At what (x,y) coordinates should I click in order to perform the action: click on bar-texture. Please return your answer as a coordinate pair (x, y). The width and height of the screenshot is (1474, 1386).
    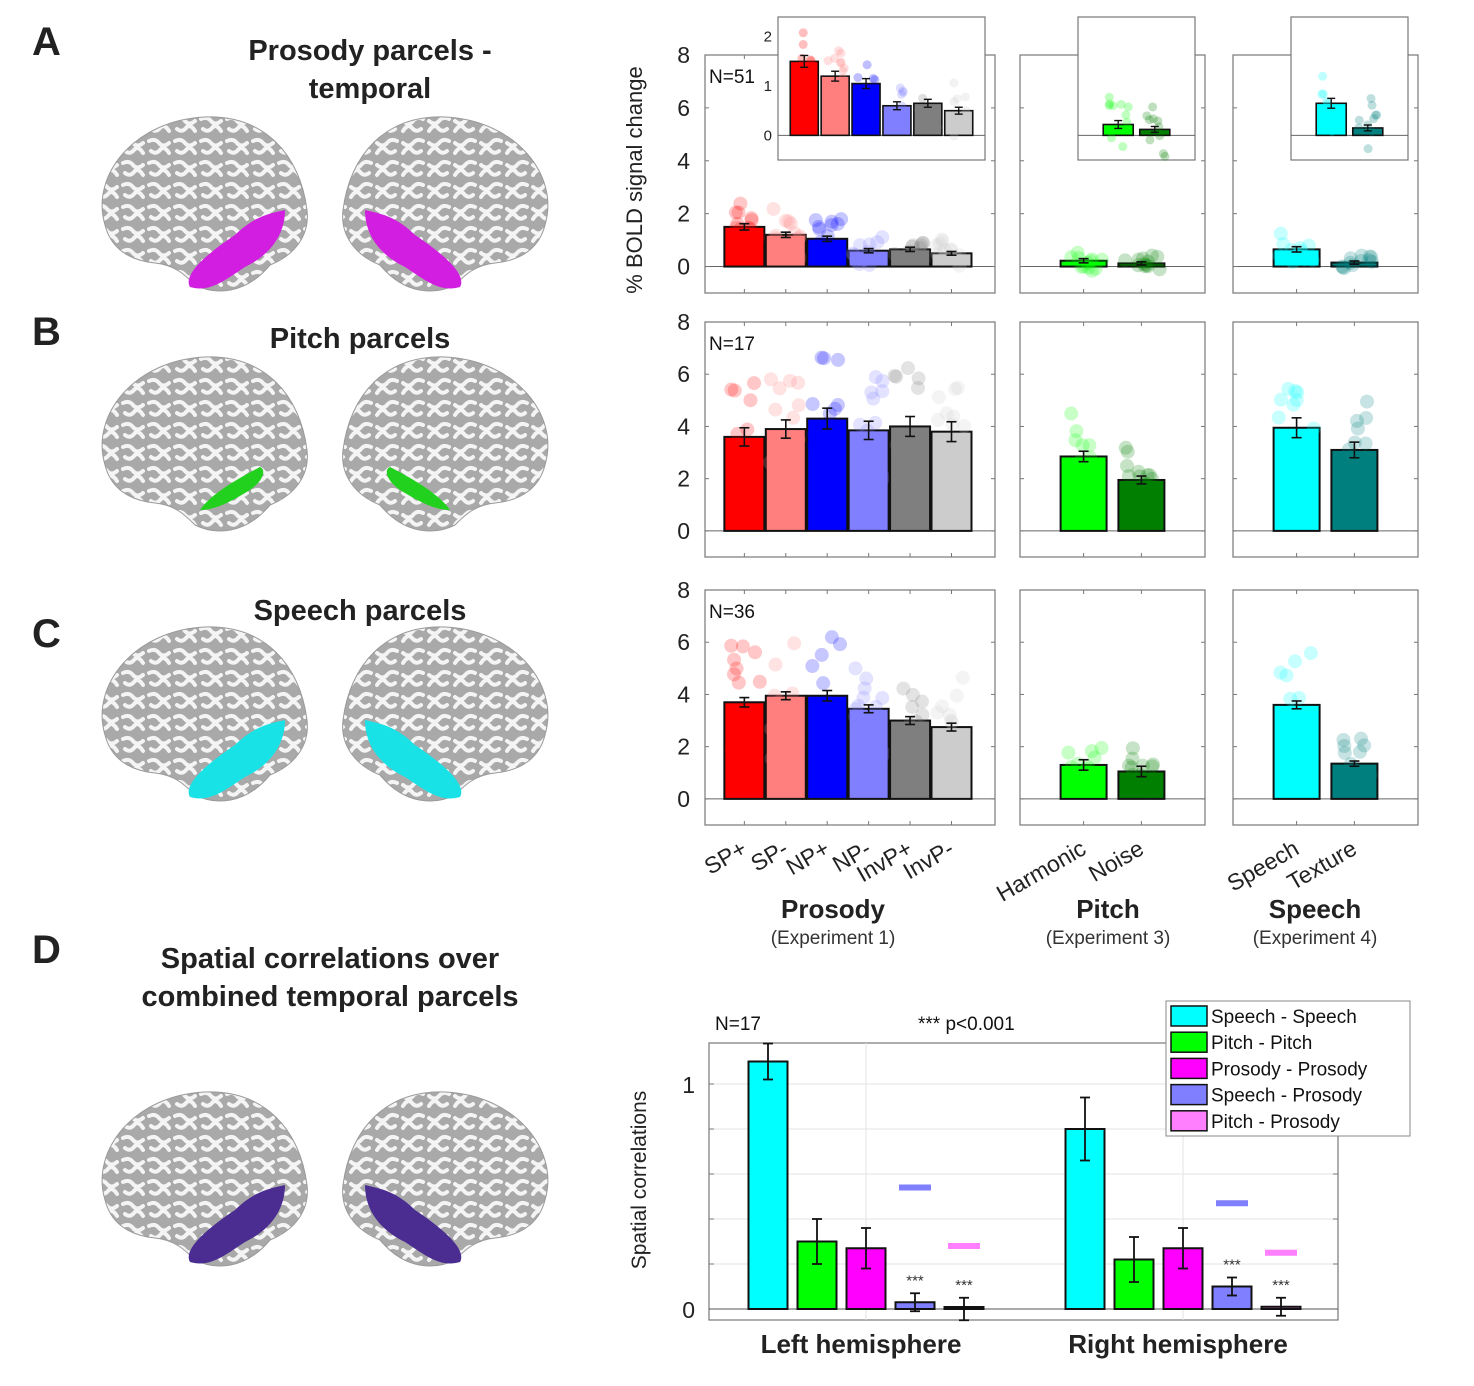
    Looking at the image, I should click on (1354, 490).